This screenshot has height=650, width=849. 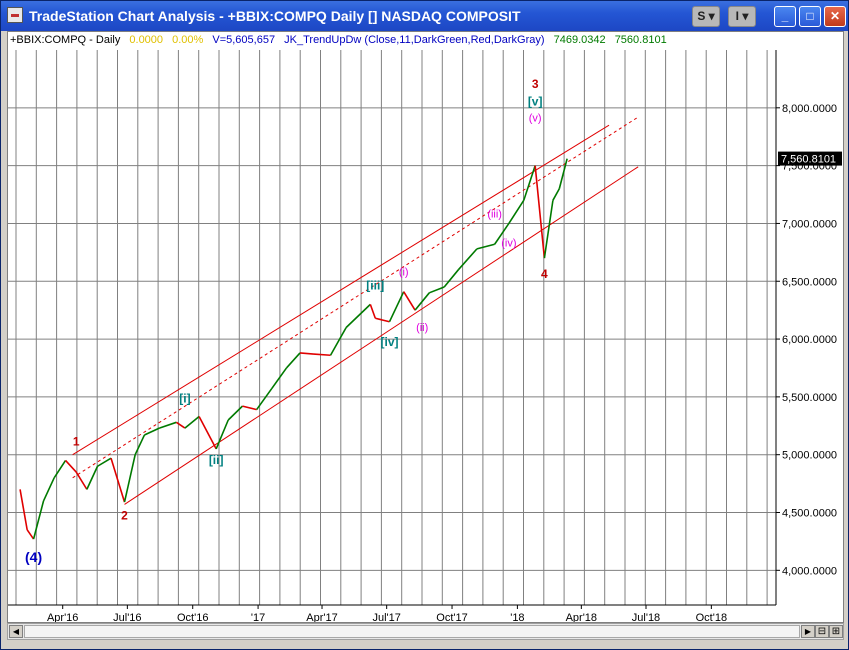 I want to click on time-axis-label: Oct'17, so click(x=451, y=617).